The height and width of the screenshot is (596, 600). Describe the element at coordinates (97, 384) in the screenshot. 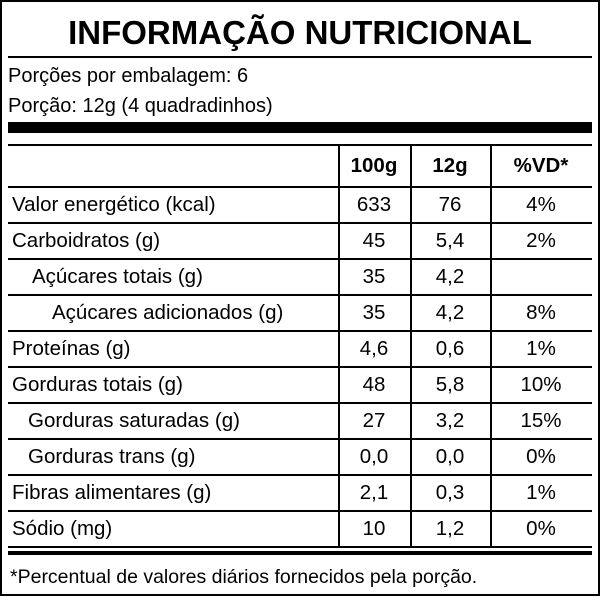

I see `nutrient-name: Gorduras totais (g)` at that location.